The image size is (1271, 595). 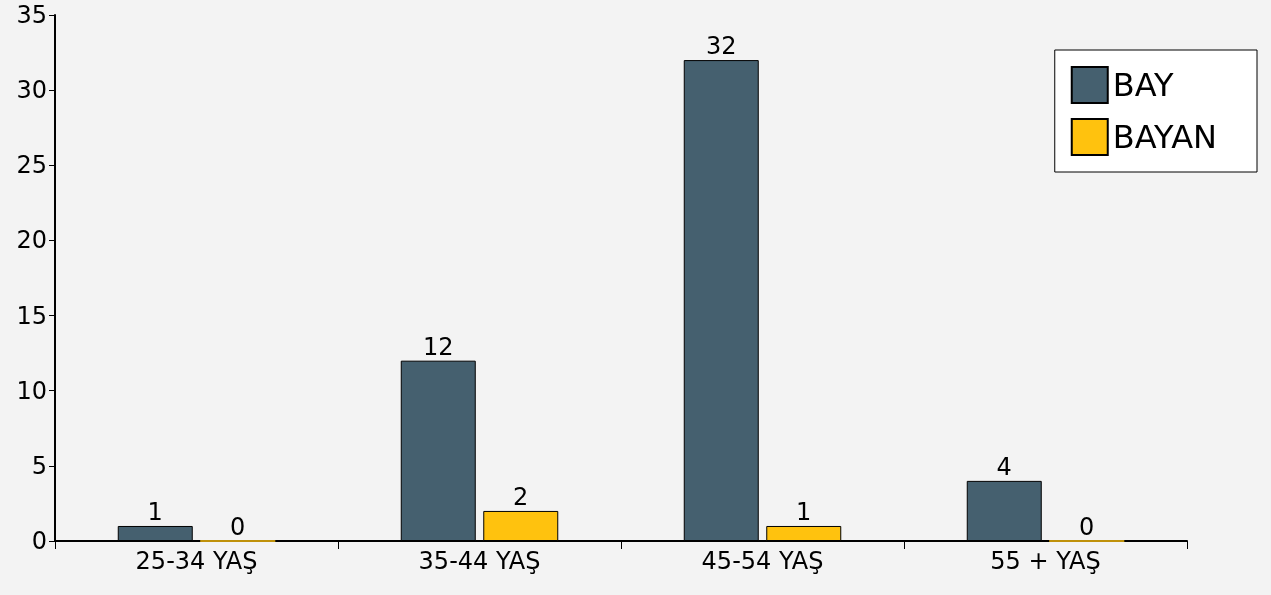 What do you see at coordinates (1045, 561) in the screenshot?
I see `x-tick-label: 55 + YAŞ` at bounding box center [1045, 561].